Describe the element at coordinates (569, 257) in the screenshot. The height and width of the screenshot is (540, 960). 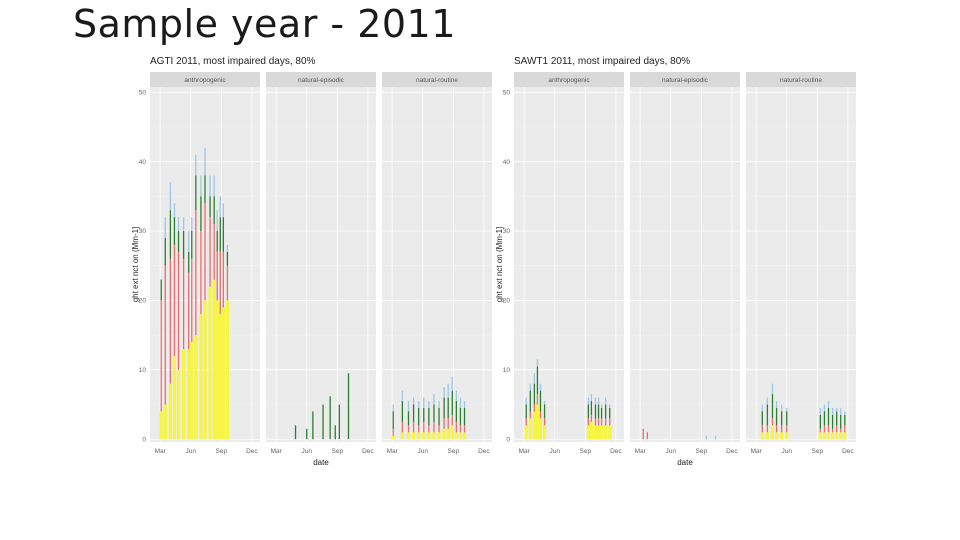
I see `facet-panel-anthropogenic: anthropogenic` at that location.